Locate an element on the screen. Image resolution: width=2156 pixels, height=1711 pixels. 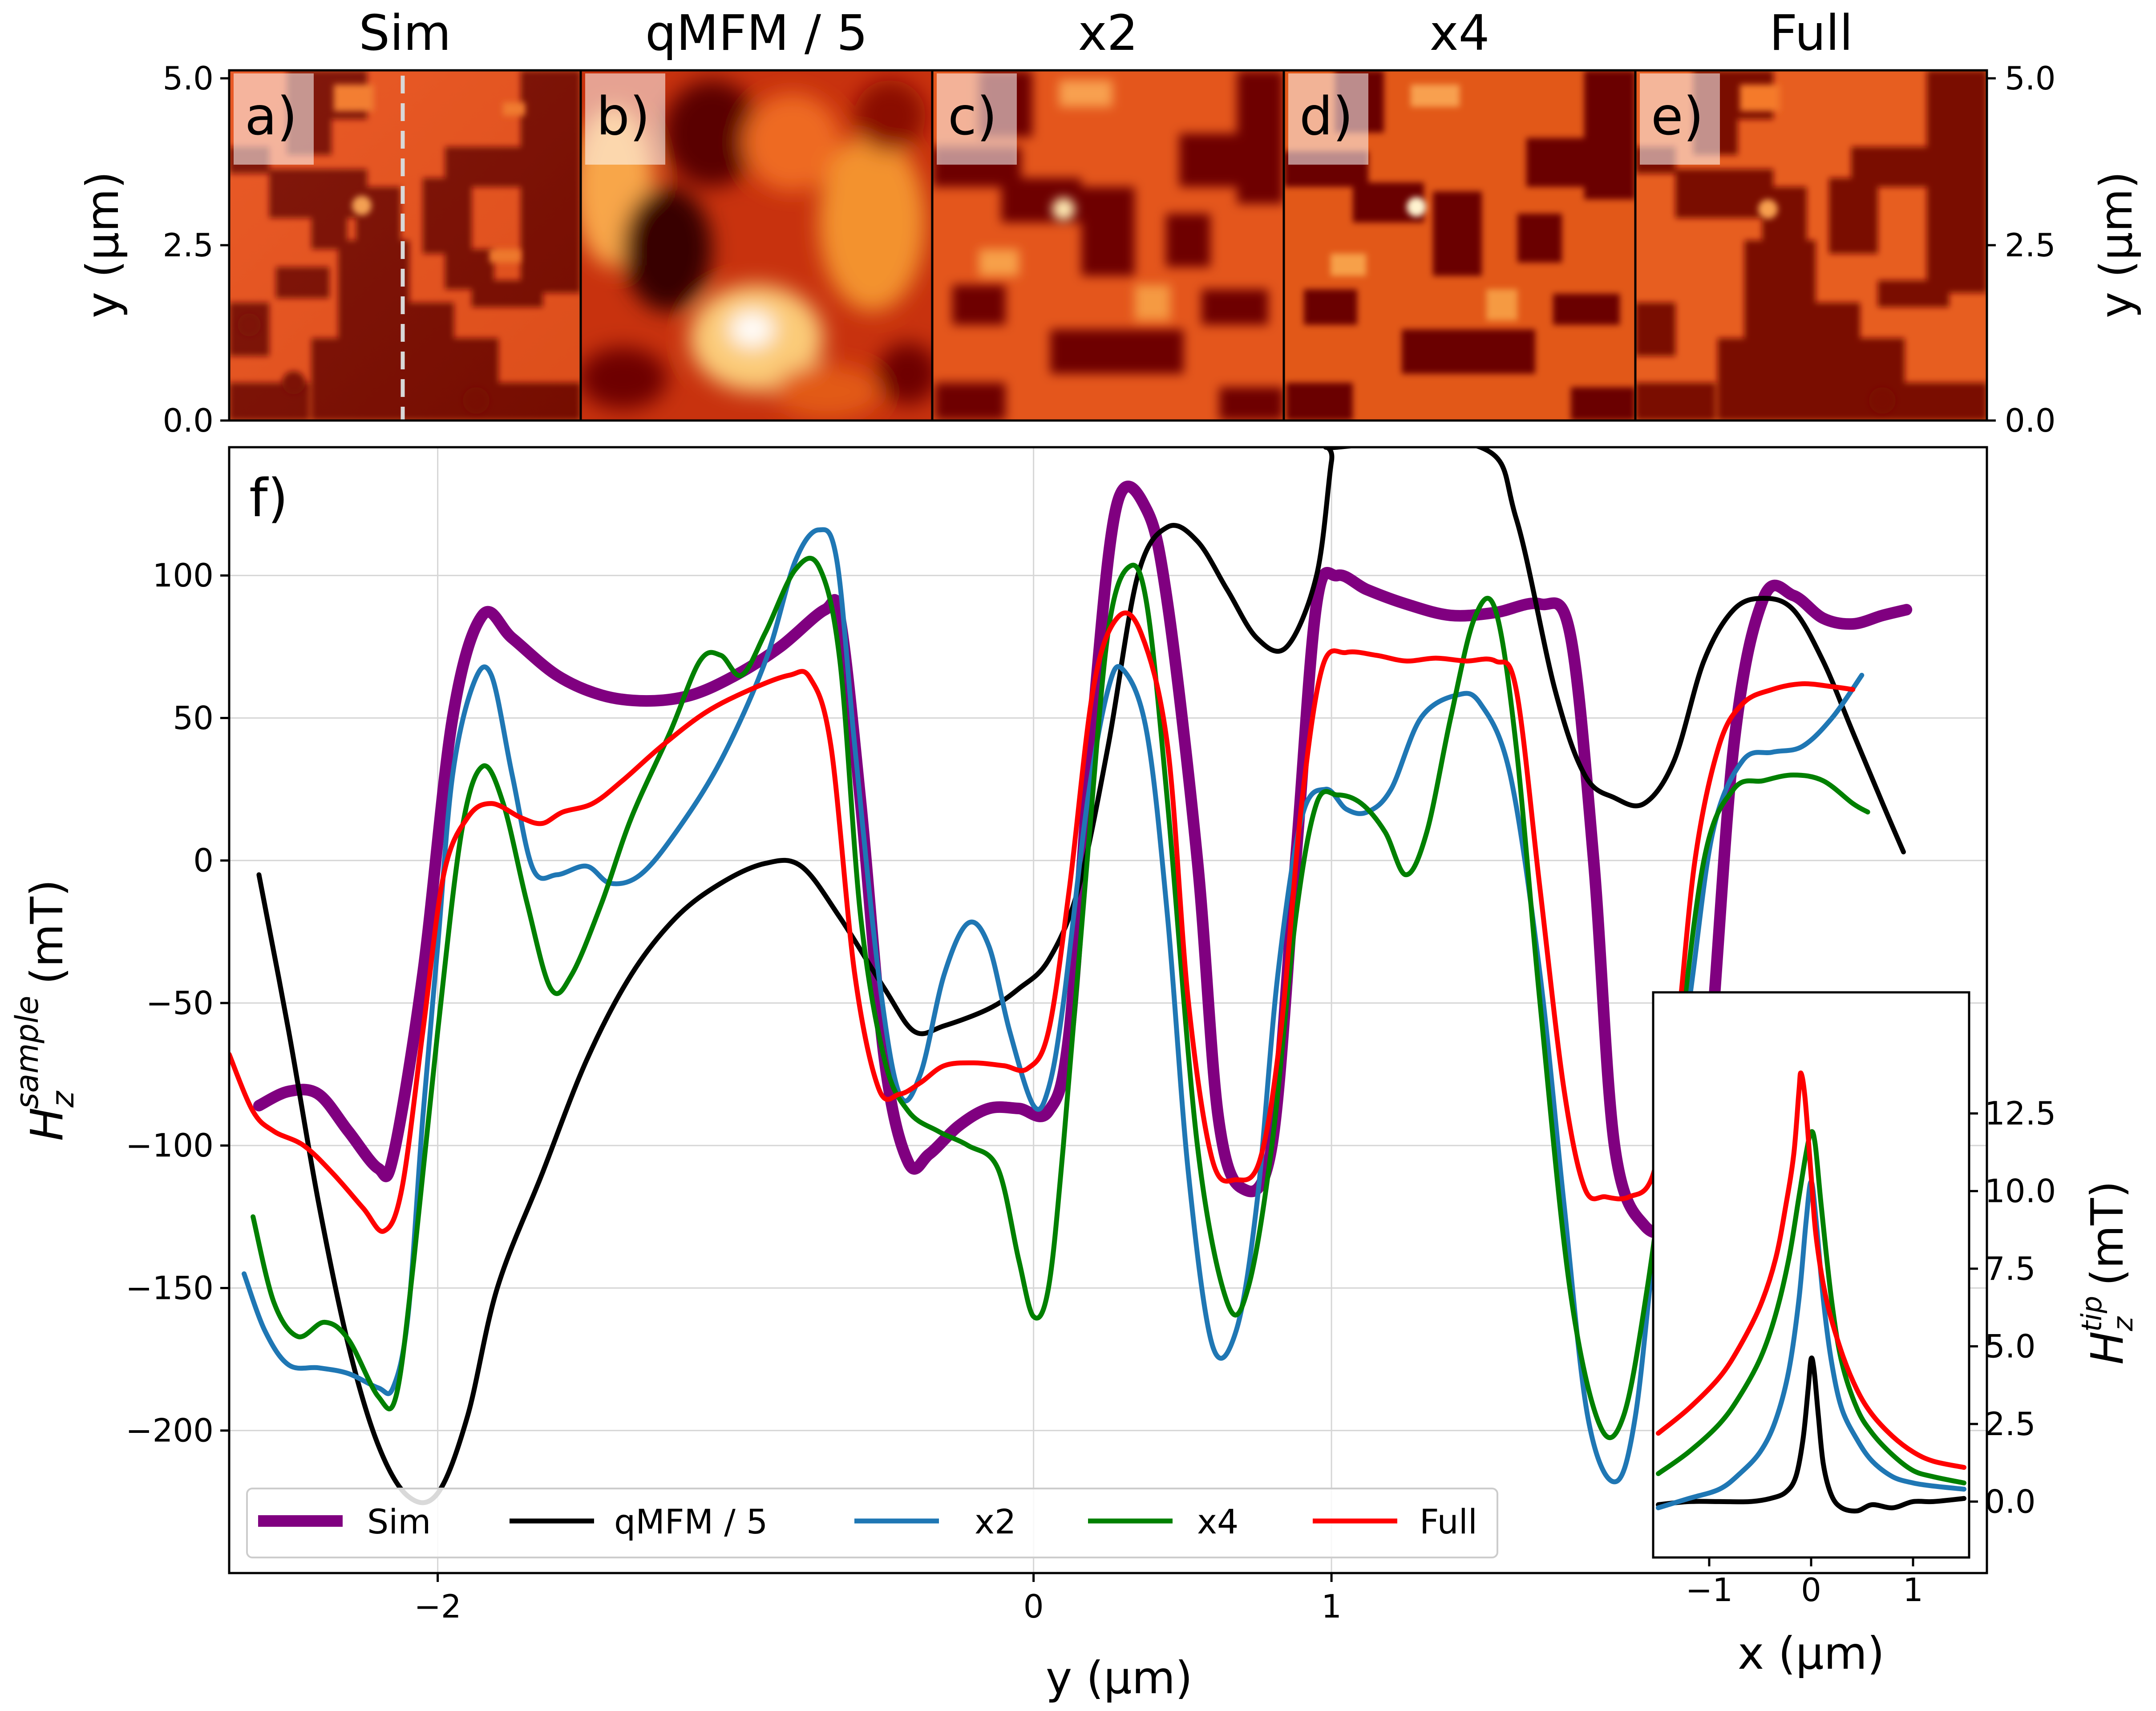
inset-ylabel-symbol: H is located at coordinates (2107, 1348).